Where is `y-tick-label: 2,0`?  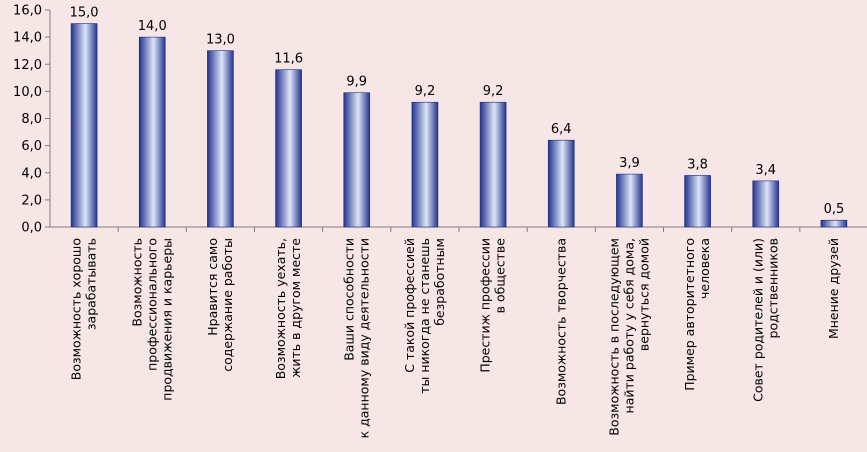 y-tick-label: 2,0 is located at coordinates (31, 200).